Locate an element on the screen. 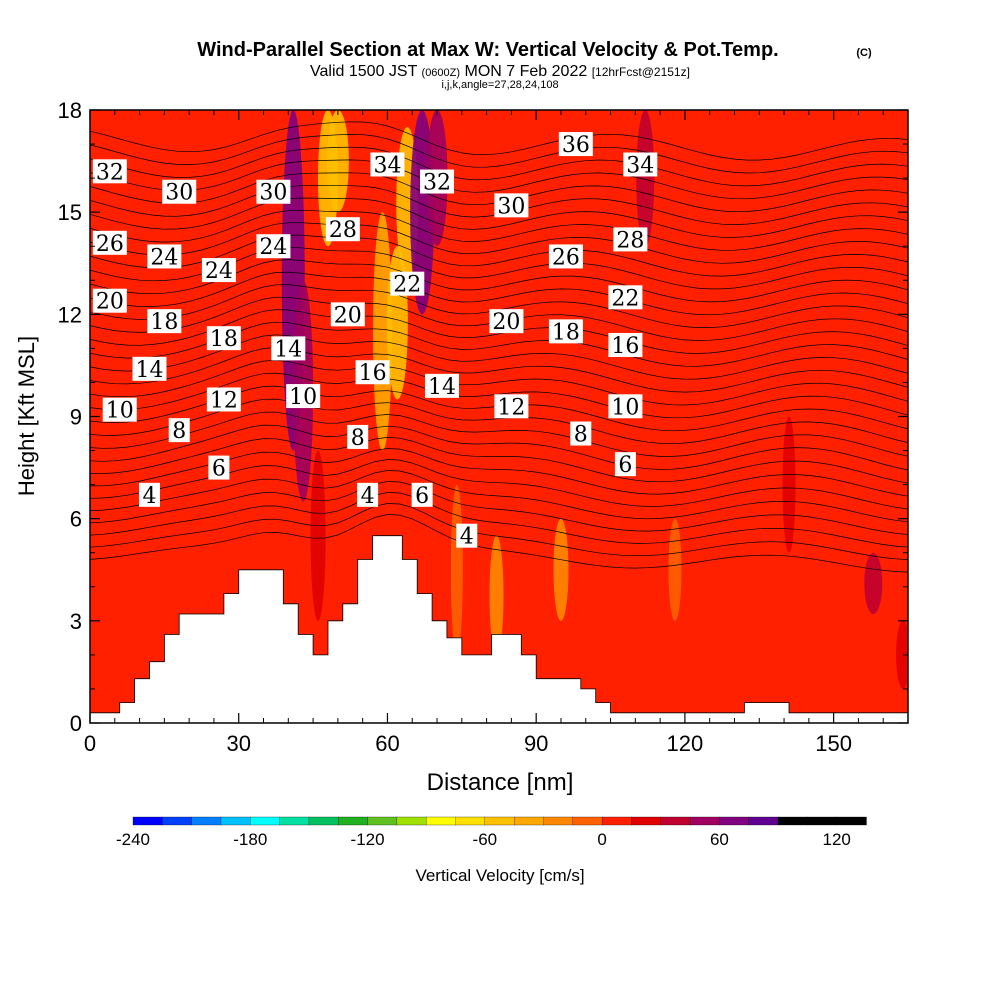 This screenshot has height=1000, width=1000. svg-text: 22 is located at coordinates (407, 285).